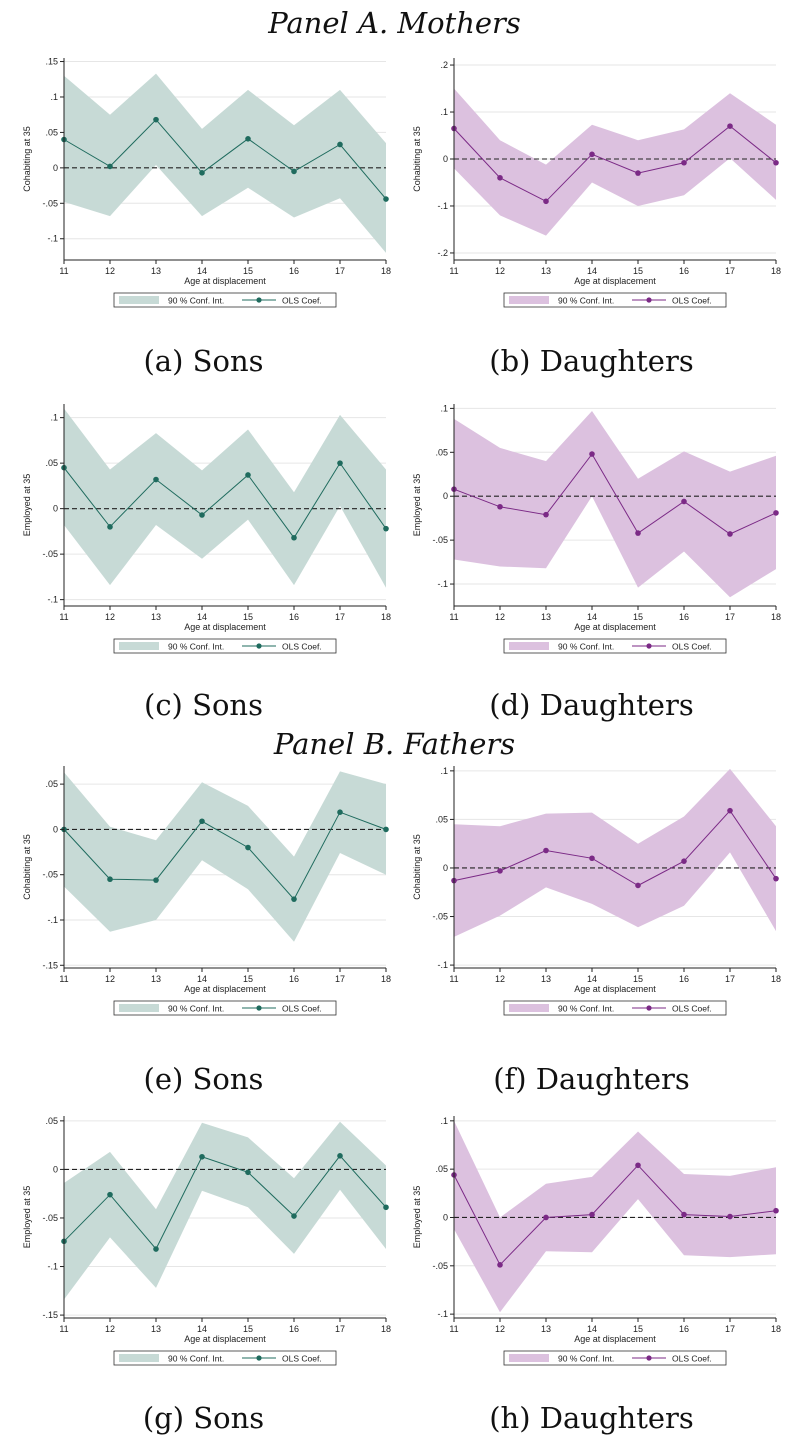 This screenshot has height=1439, width=789. What do you see at coordinates (776, 271) in the screenshot?
I see `x-tick-label: 18` at bounding box center [776, 271].